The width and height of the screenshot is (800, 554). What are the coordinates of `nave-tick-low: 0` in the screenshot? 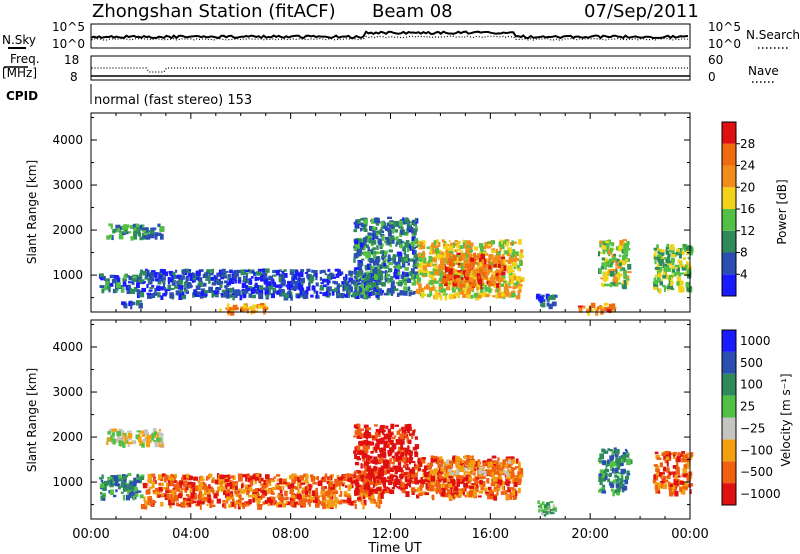 It's located at (712, 77).